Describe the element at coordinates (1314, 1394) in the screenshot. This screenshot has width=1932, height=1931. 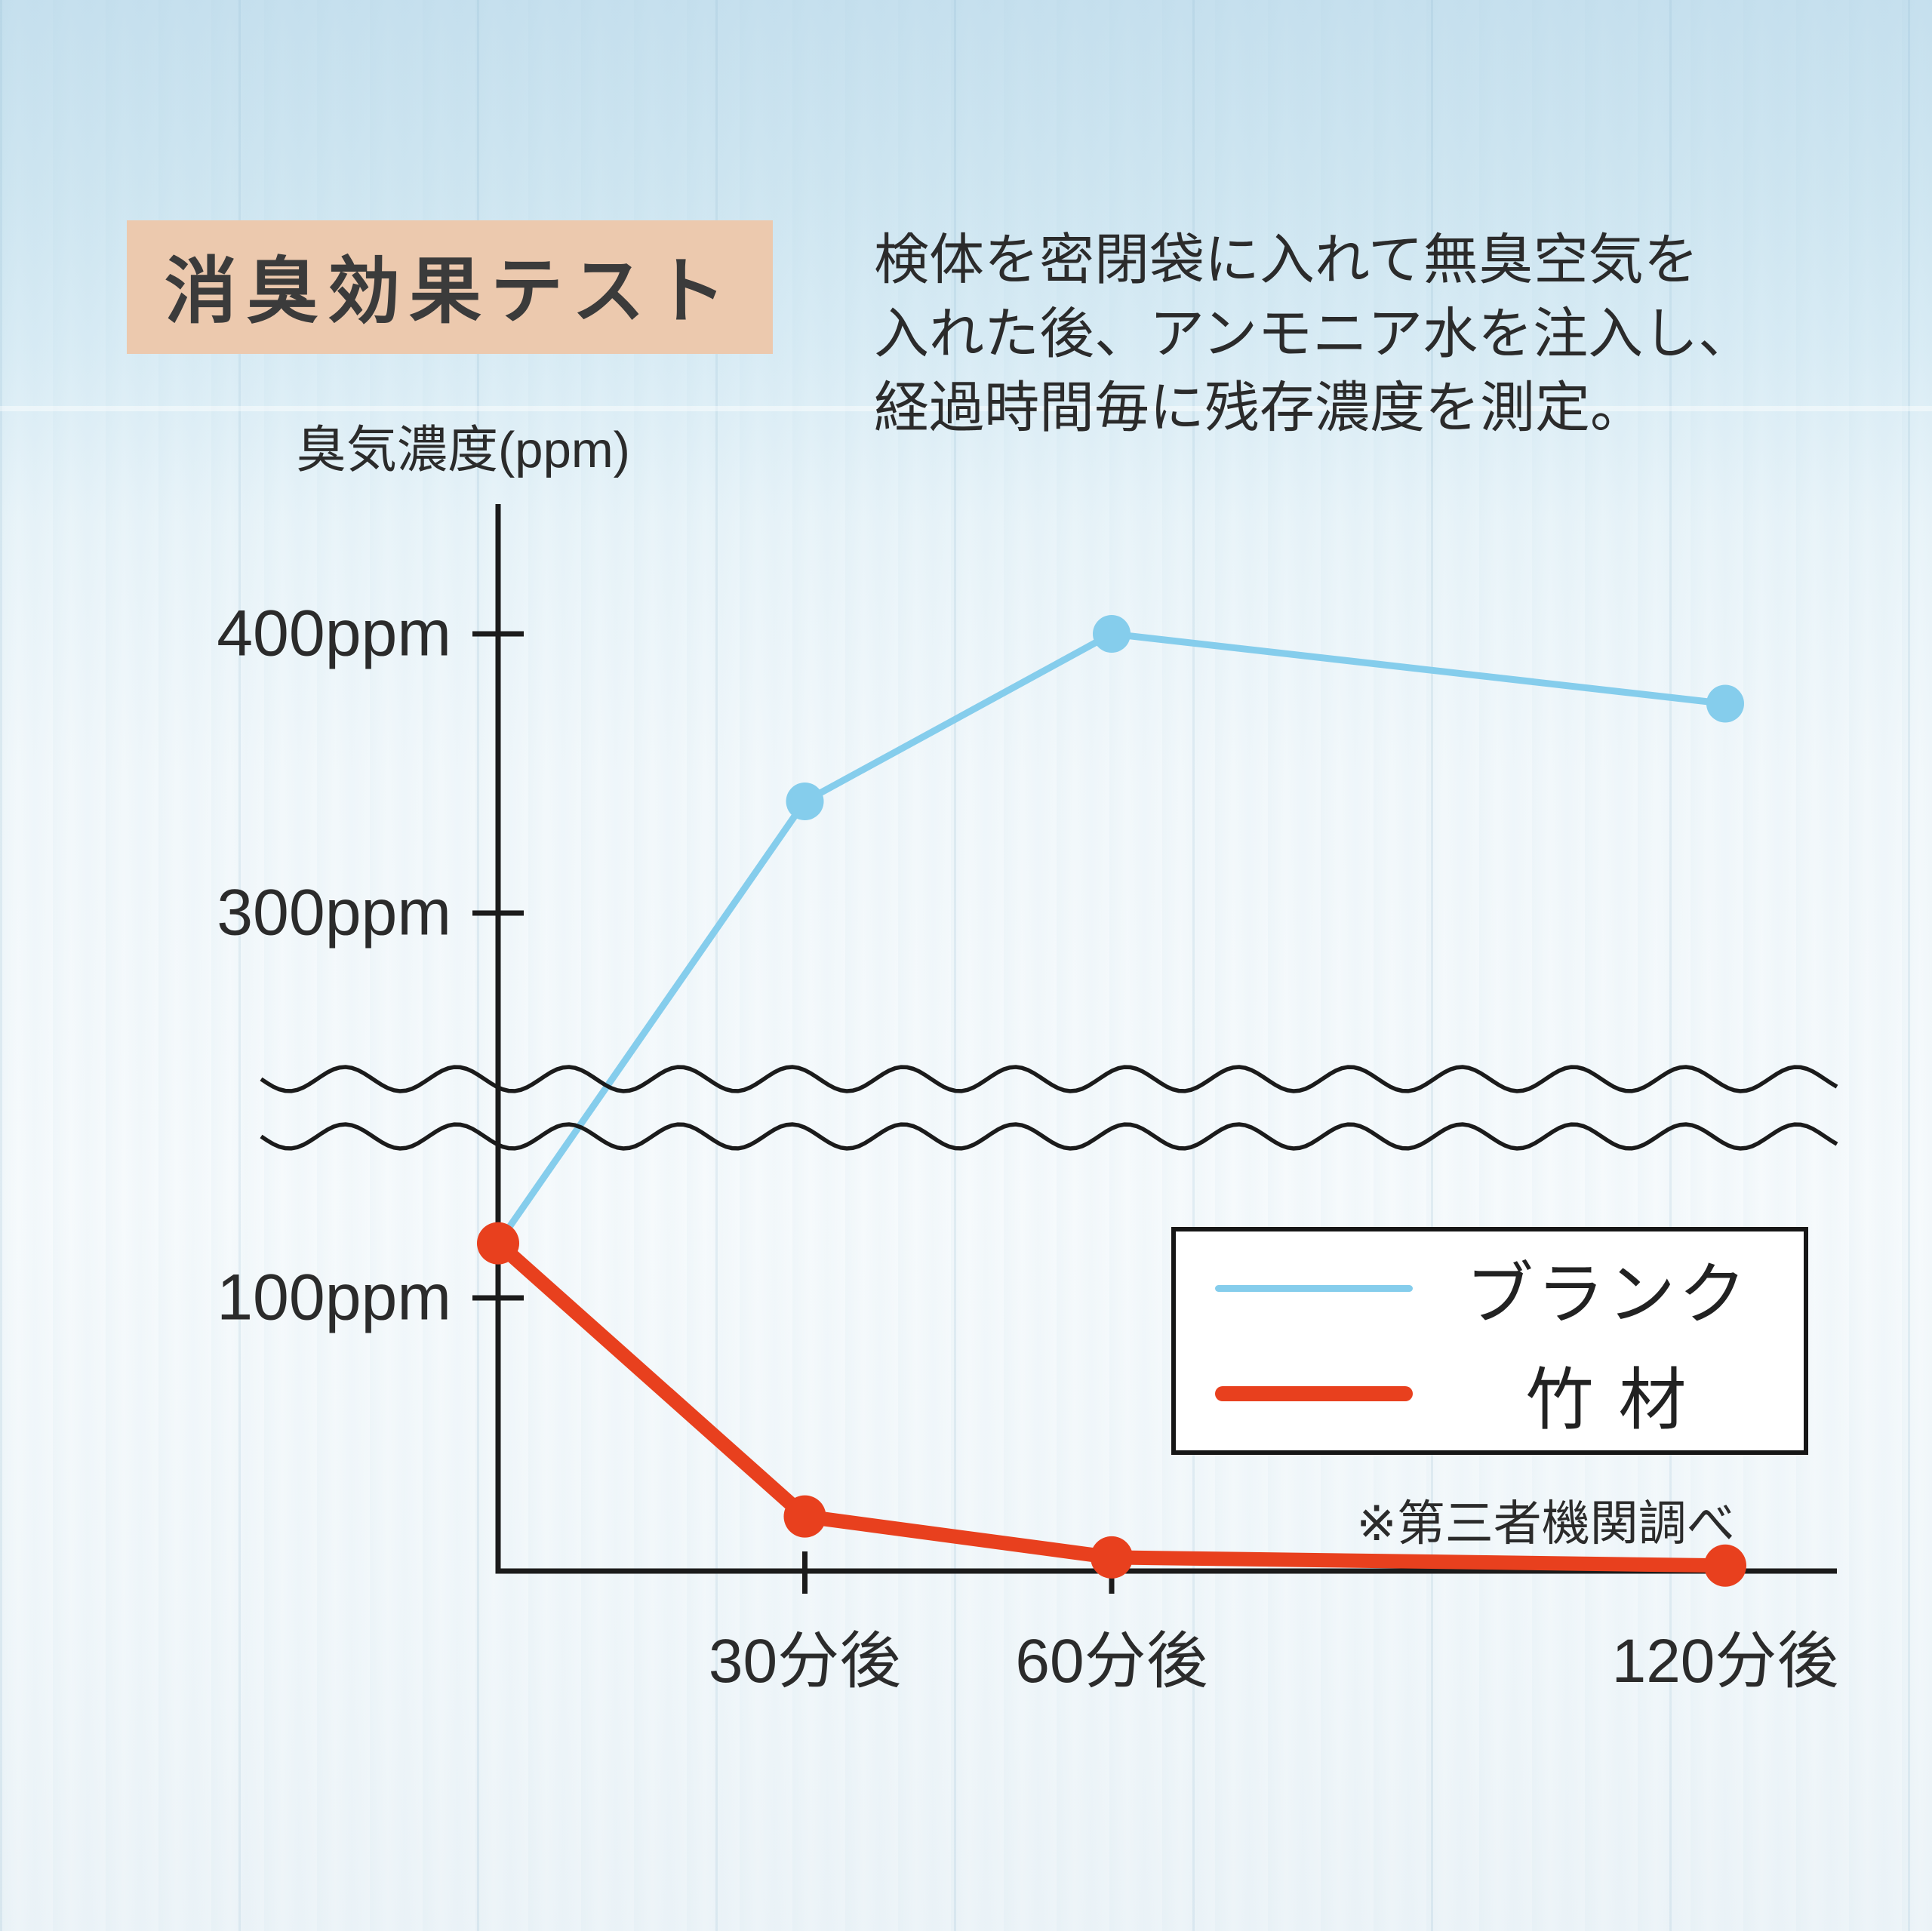
I see `legend-line-bamboo` at that location.